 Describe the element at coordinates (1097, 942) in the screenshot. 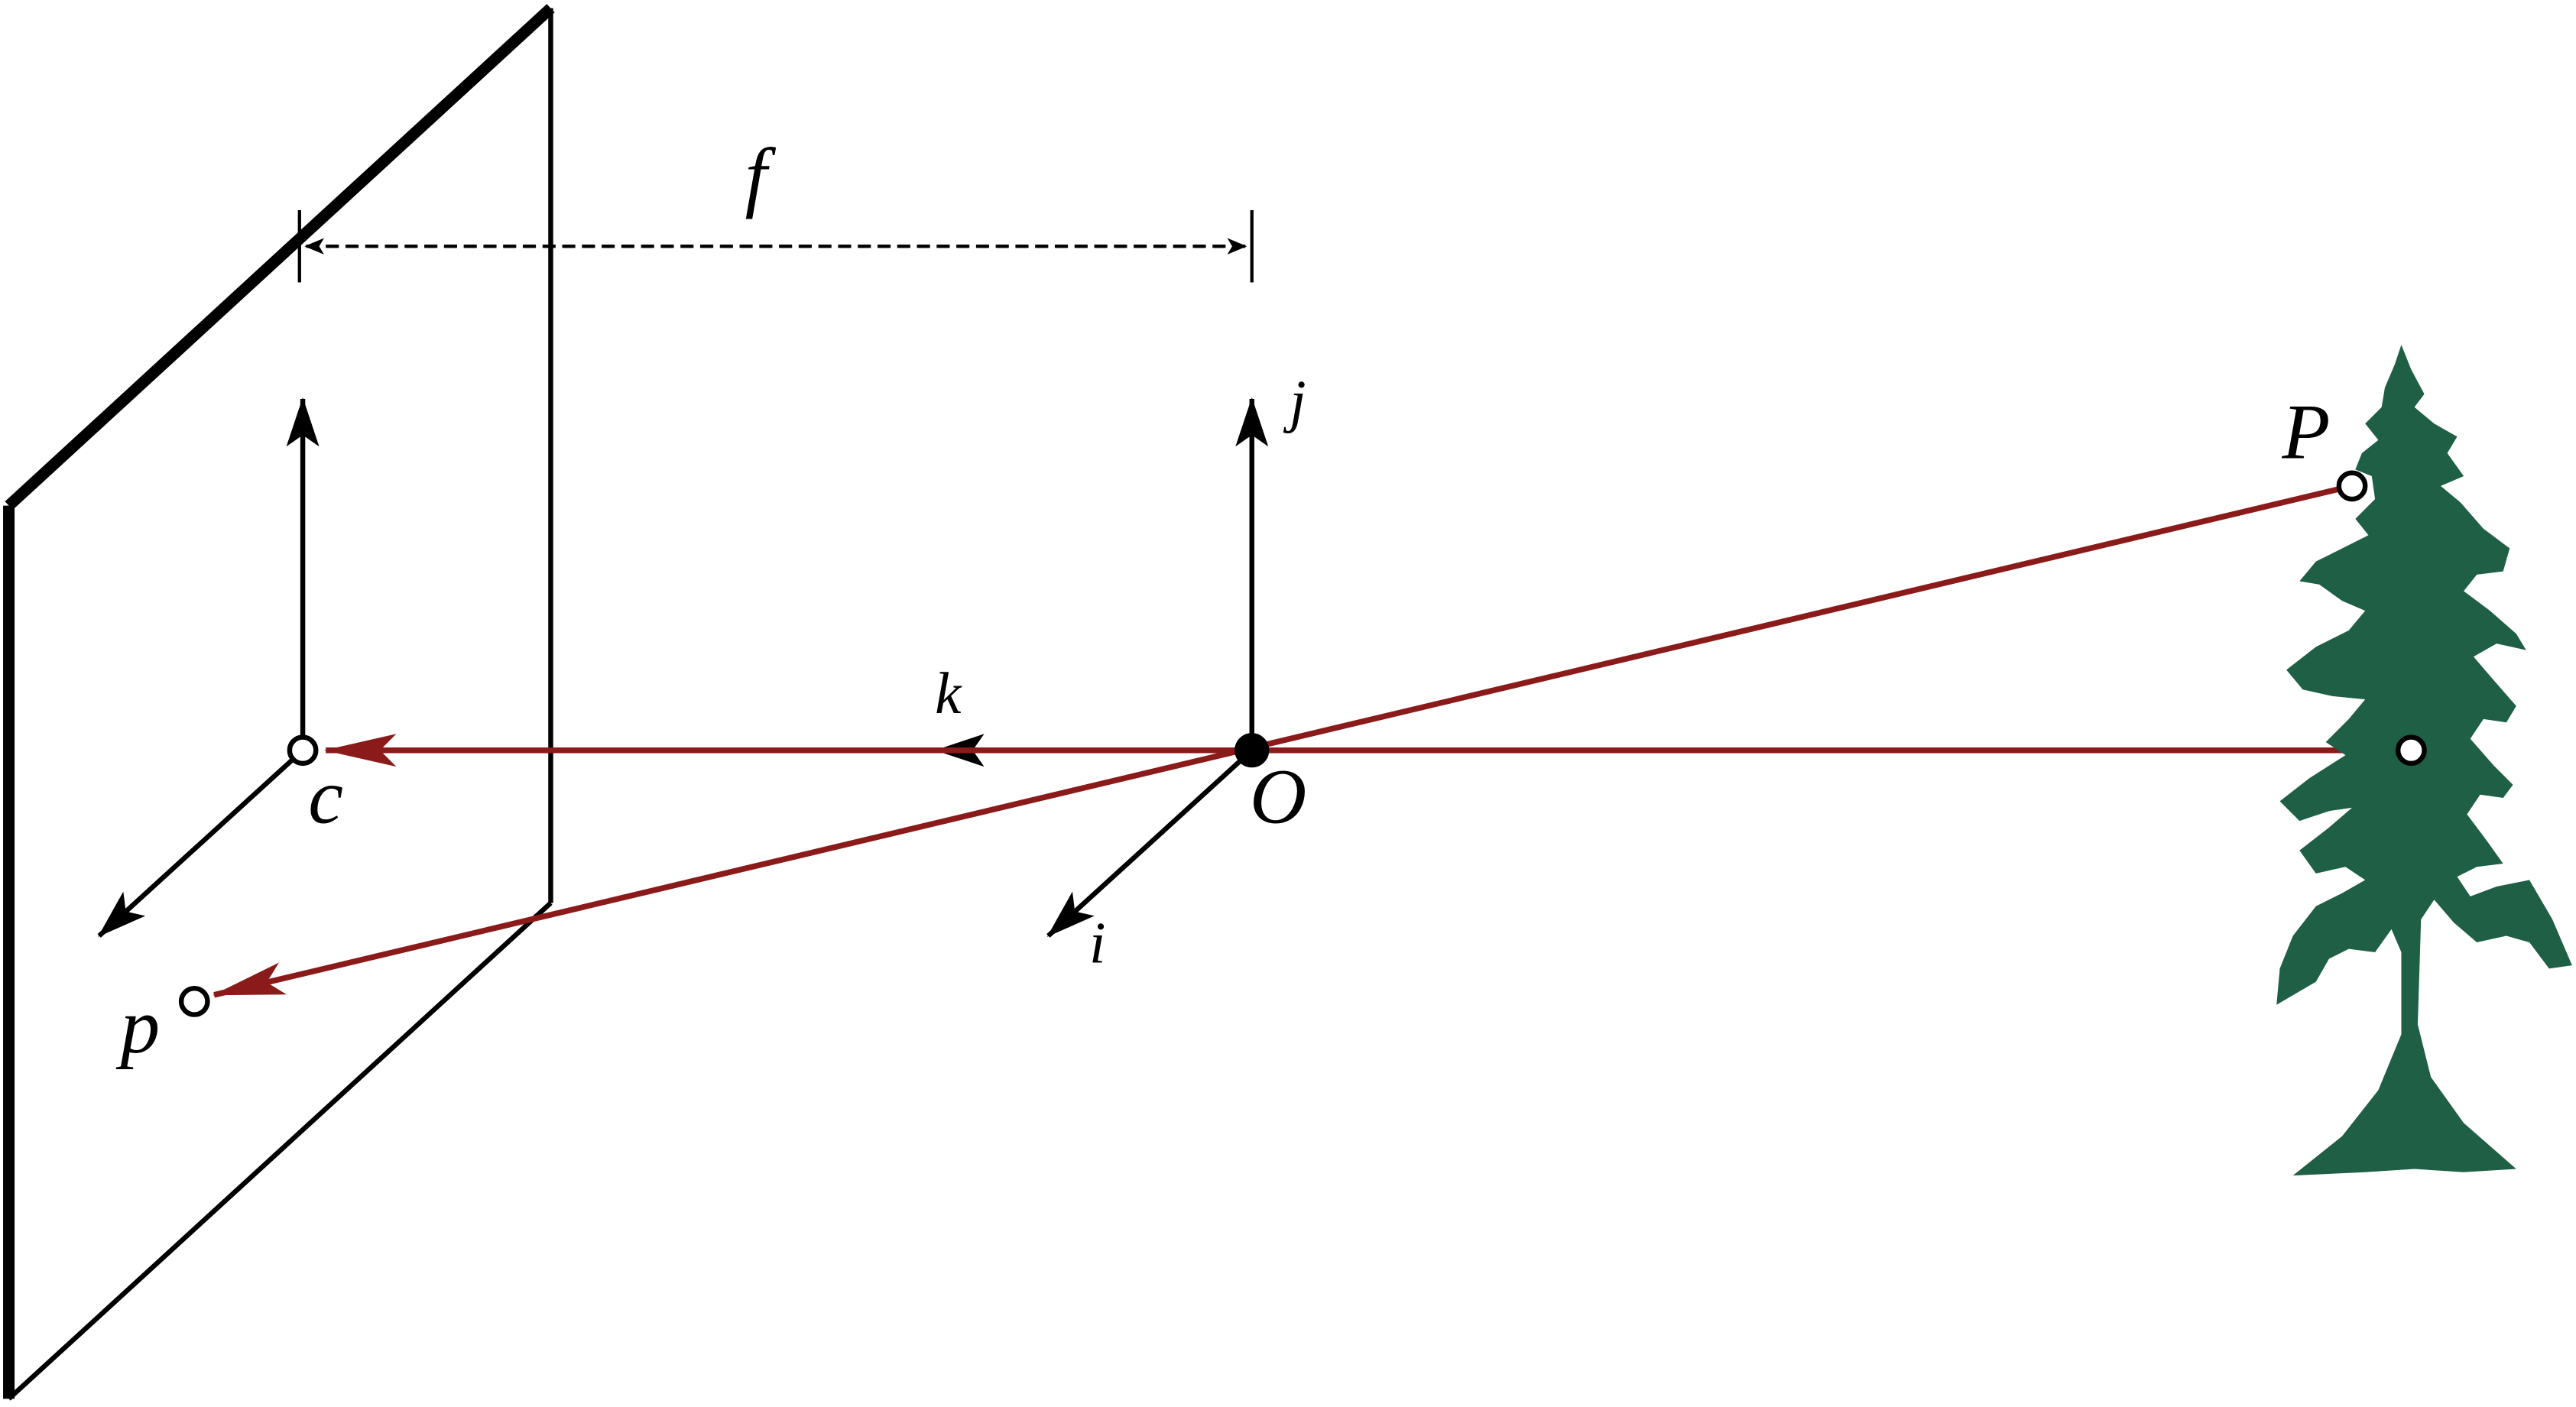

I see `label: i` at that location.